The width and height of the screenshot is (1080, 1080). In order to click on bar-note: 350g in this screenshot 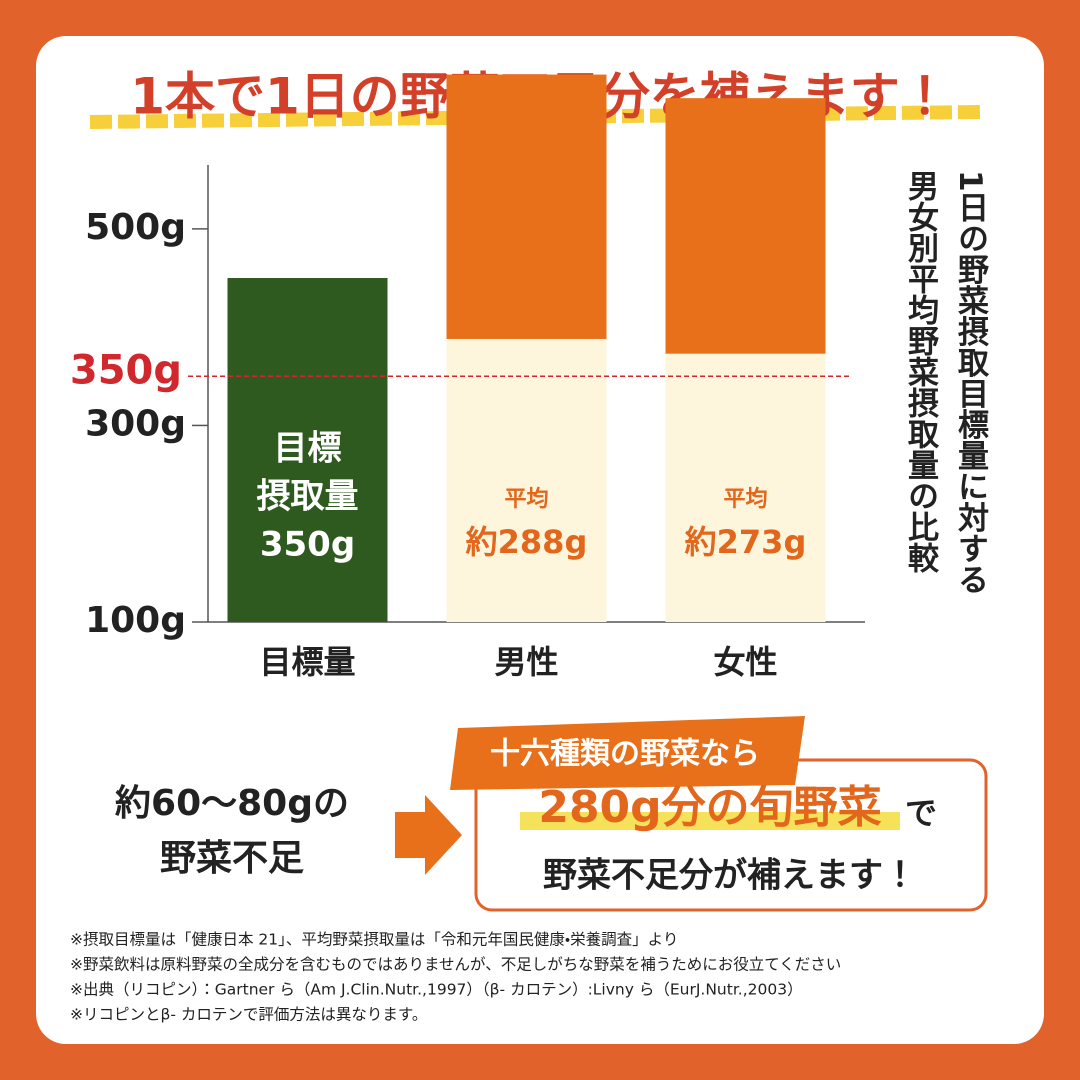, I will do `click(307, 545)`.